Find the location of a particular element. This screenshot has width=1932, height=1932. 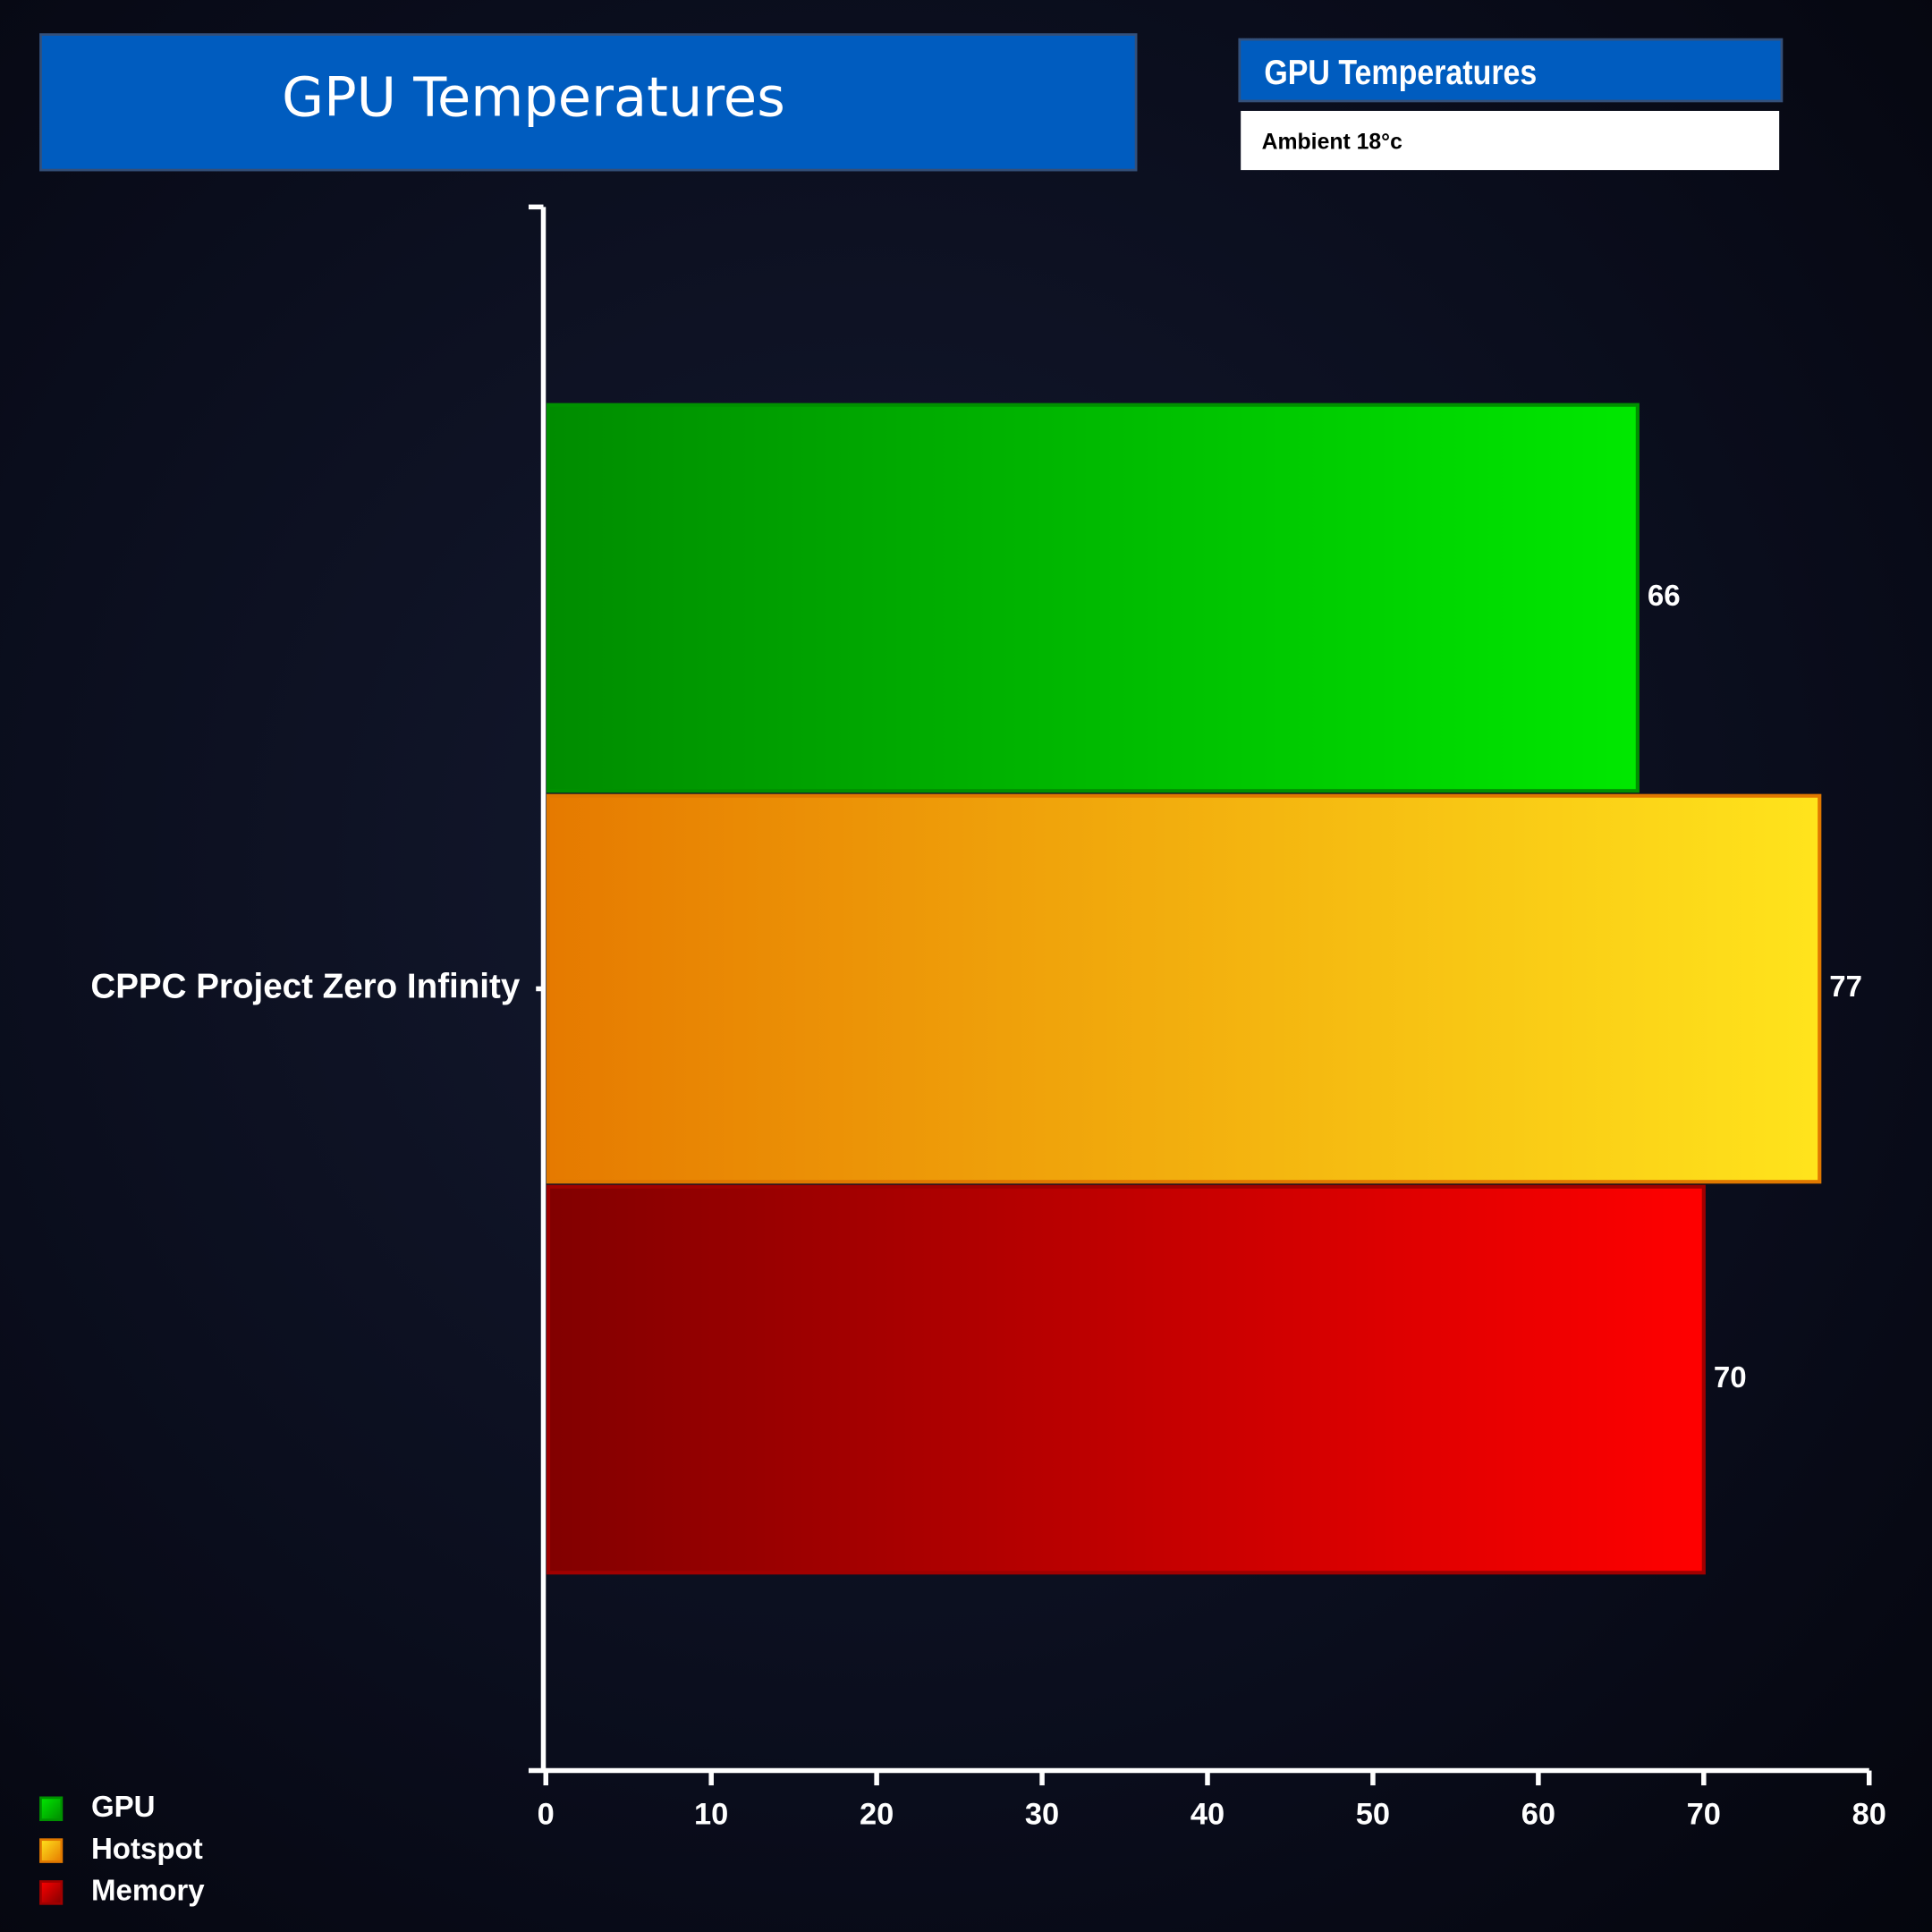

x-tick-label: 20 is located at coordinates (877, 1815).